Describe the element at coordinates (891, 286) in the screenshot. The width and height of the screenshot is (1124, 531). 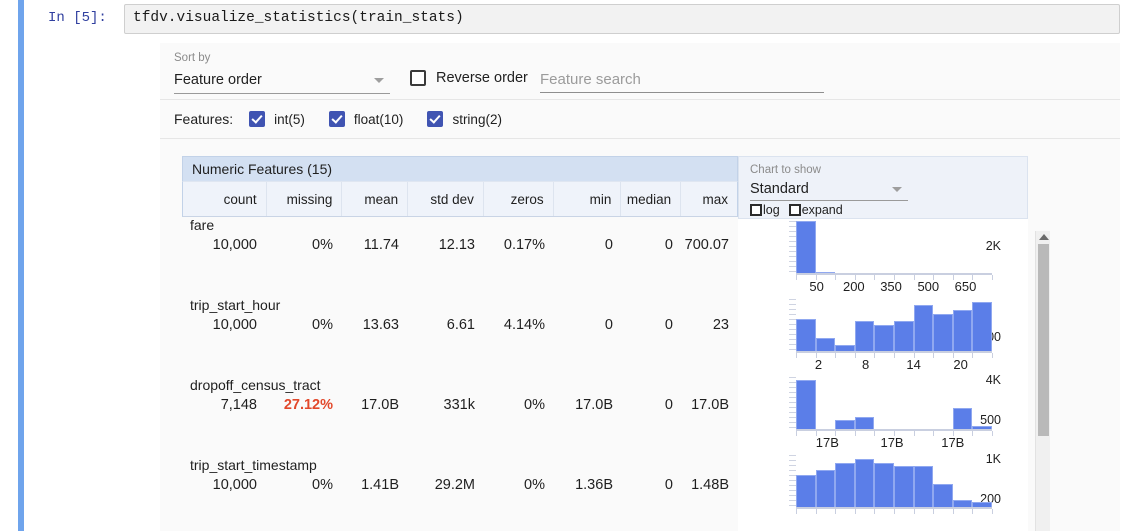
I see `x-tick-label: 350` at that location.